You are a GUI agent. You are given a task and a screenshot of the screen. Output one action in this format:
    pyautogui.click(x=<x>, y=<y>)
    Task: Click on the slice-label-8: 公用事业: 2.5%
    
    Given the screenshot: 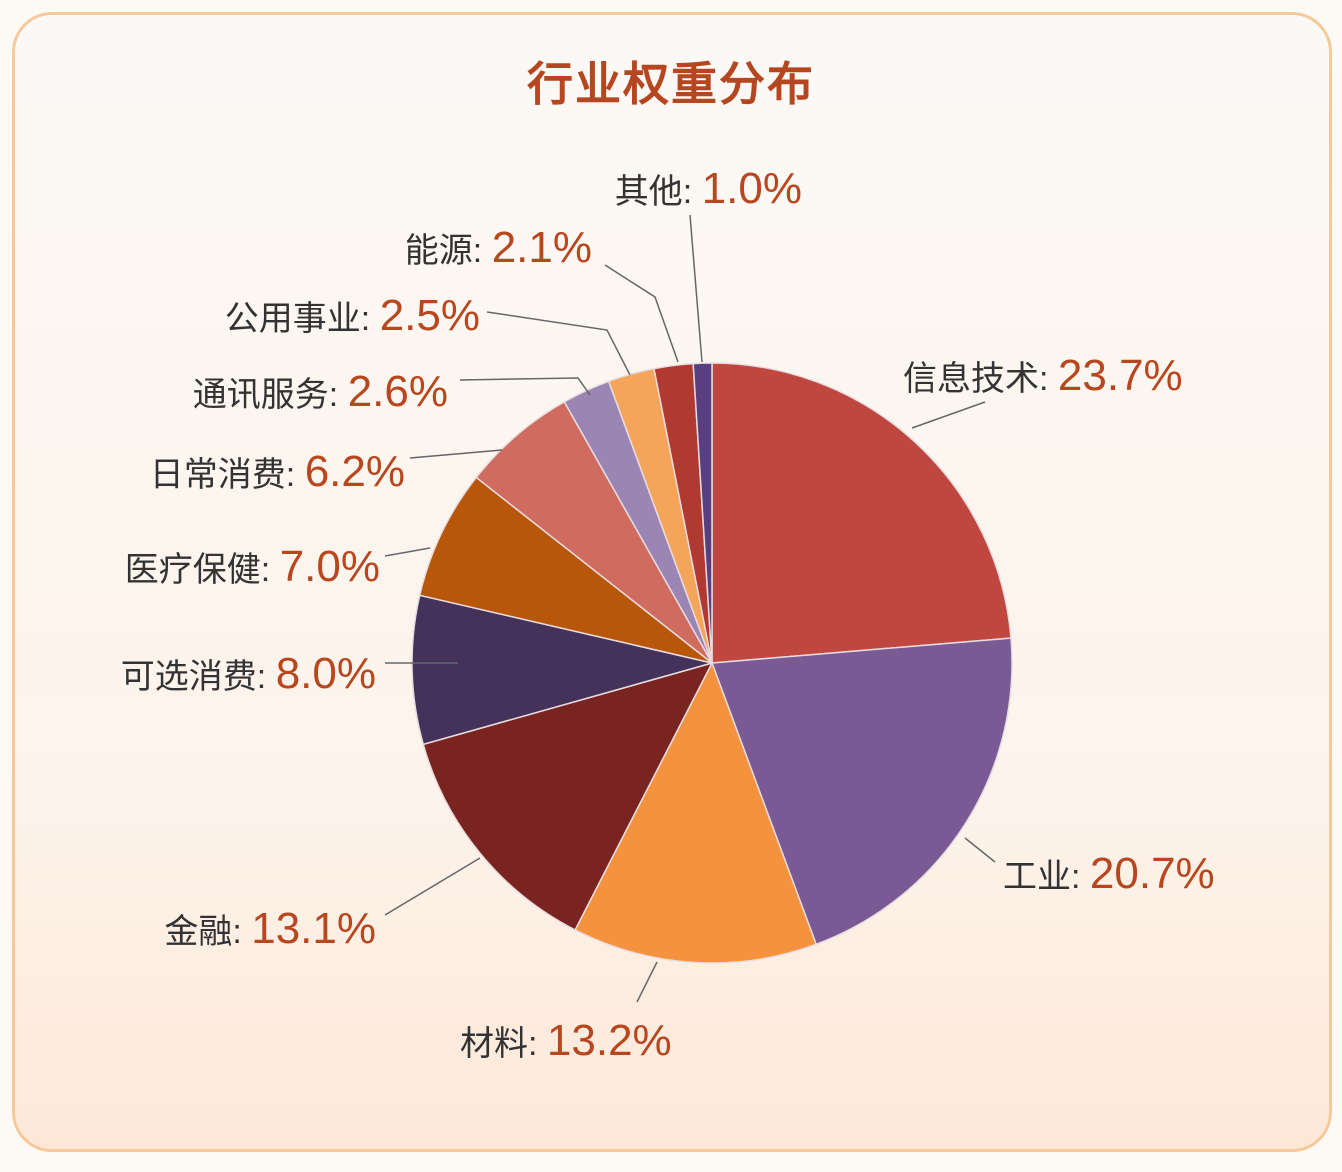 What is the action you would take?
    pyautogui.click(x=352, y=315)
    